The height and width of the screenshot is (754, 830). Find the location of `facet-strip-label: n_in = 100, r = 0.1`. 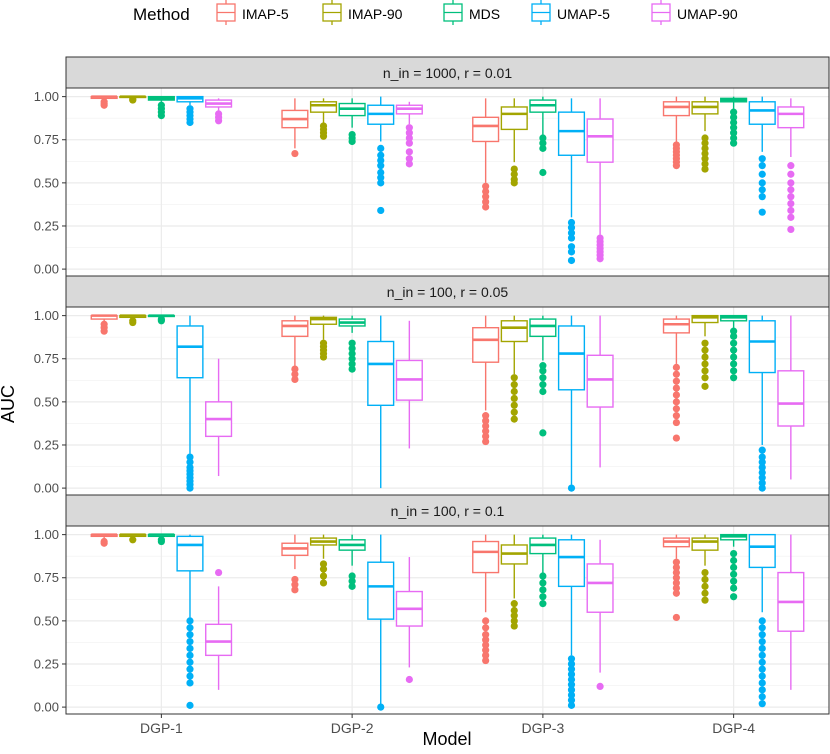

facet-strip-label: n_in = 100, r = 0.1 is located at coordinates (448, 511).